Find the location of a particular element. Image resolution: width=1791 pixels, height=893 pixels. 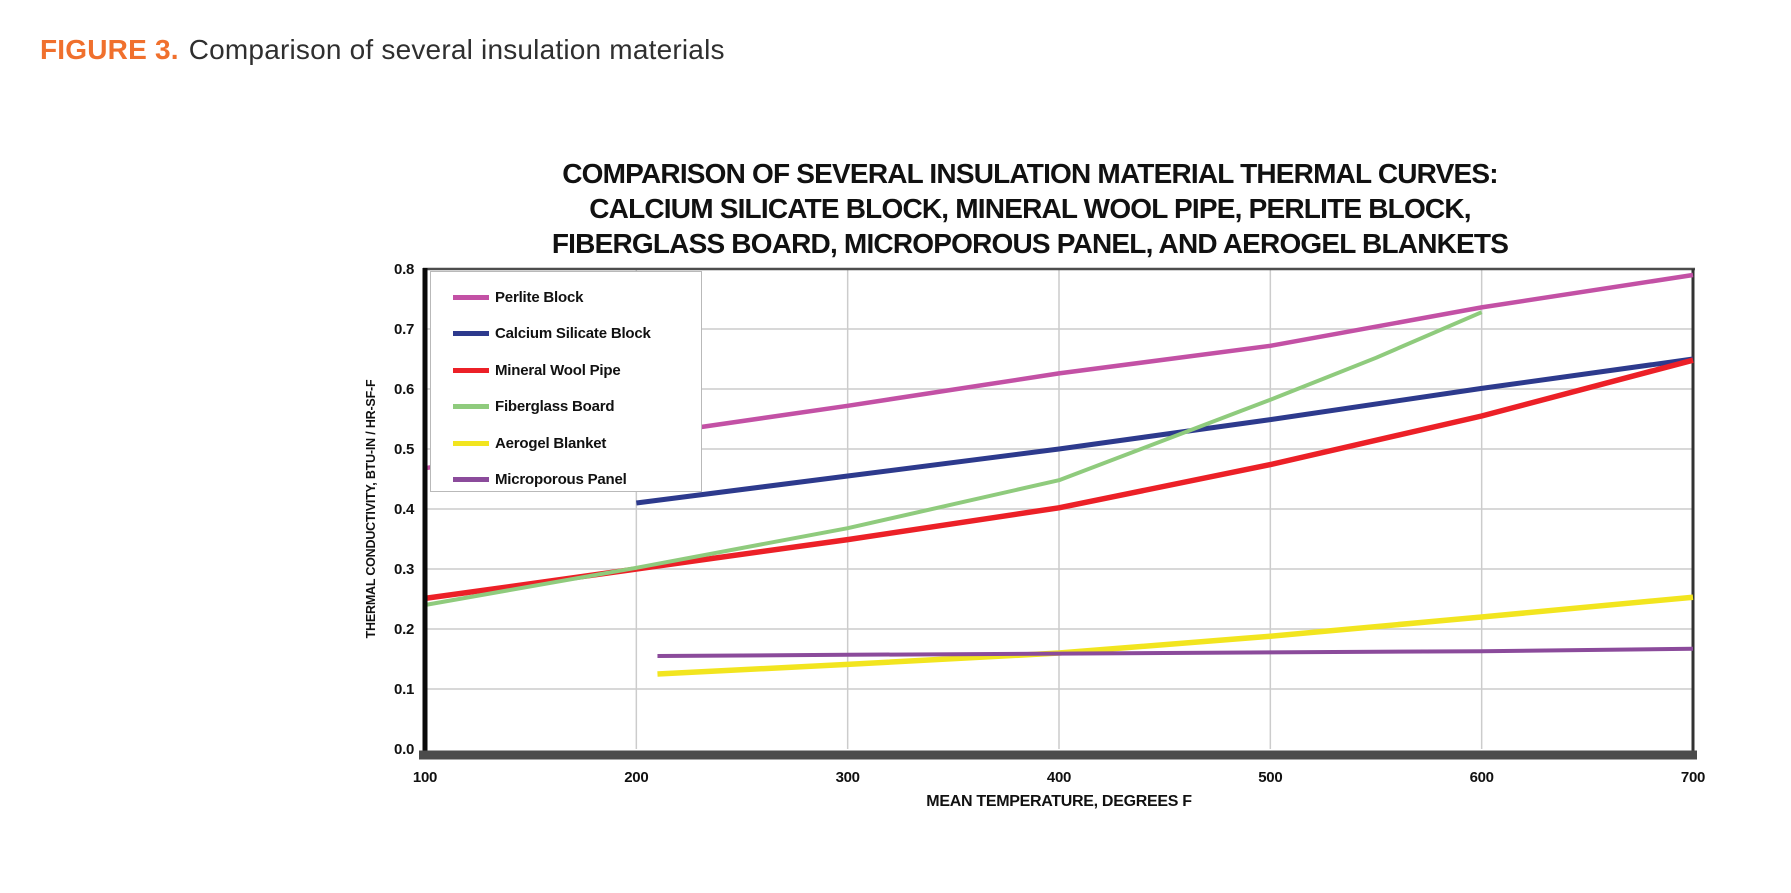

y-tick-label: 0.2 is located at coordinates (404, 629).